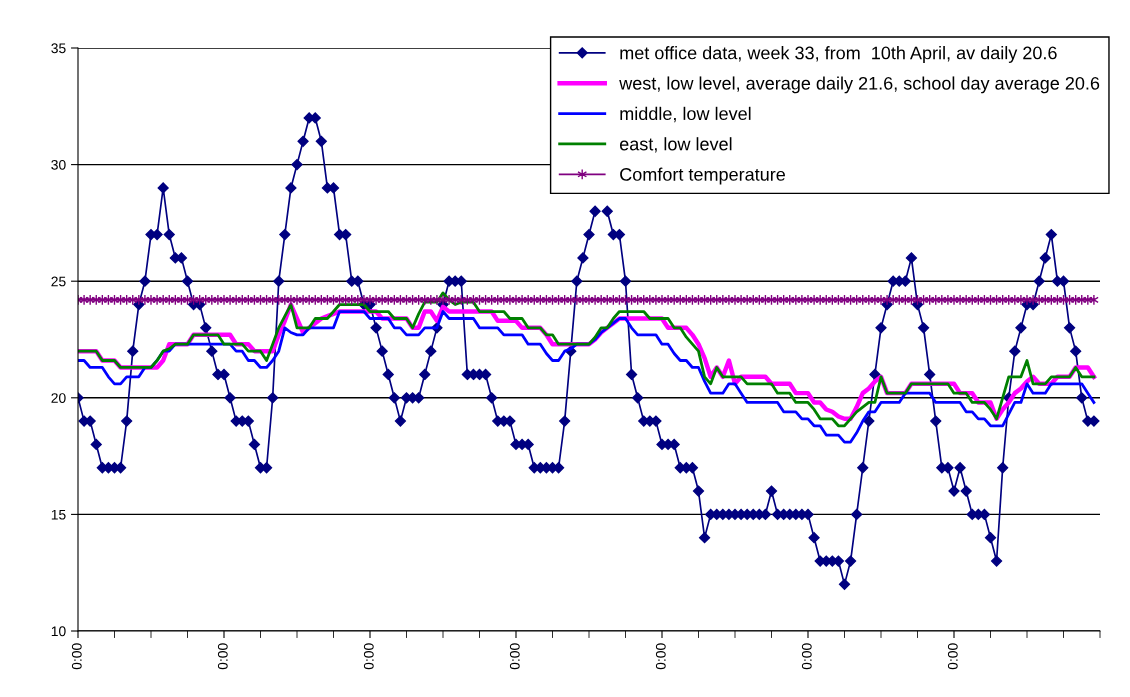 Image resolution: width=1130 pixels, height=697 pixels. What do you see at coordinates (58, 398) in the screenshot?
I see `y-tick-label: 20` at bounding box center [58, 398].